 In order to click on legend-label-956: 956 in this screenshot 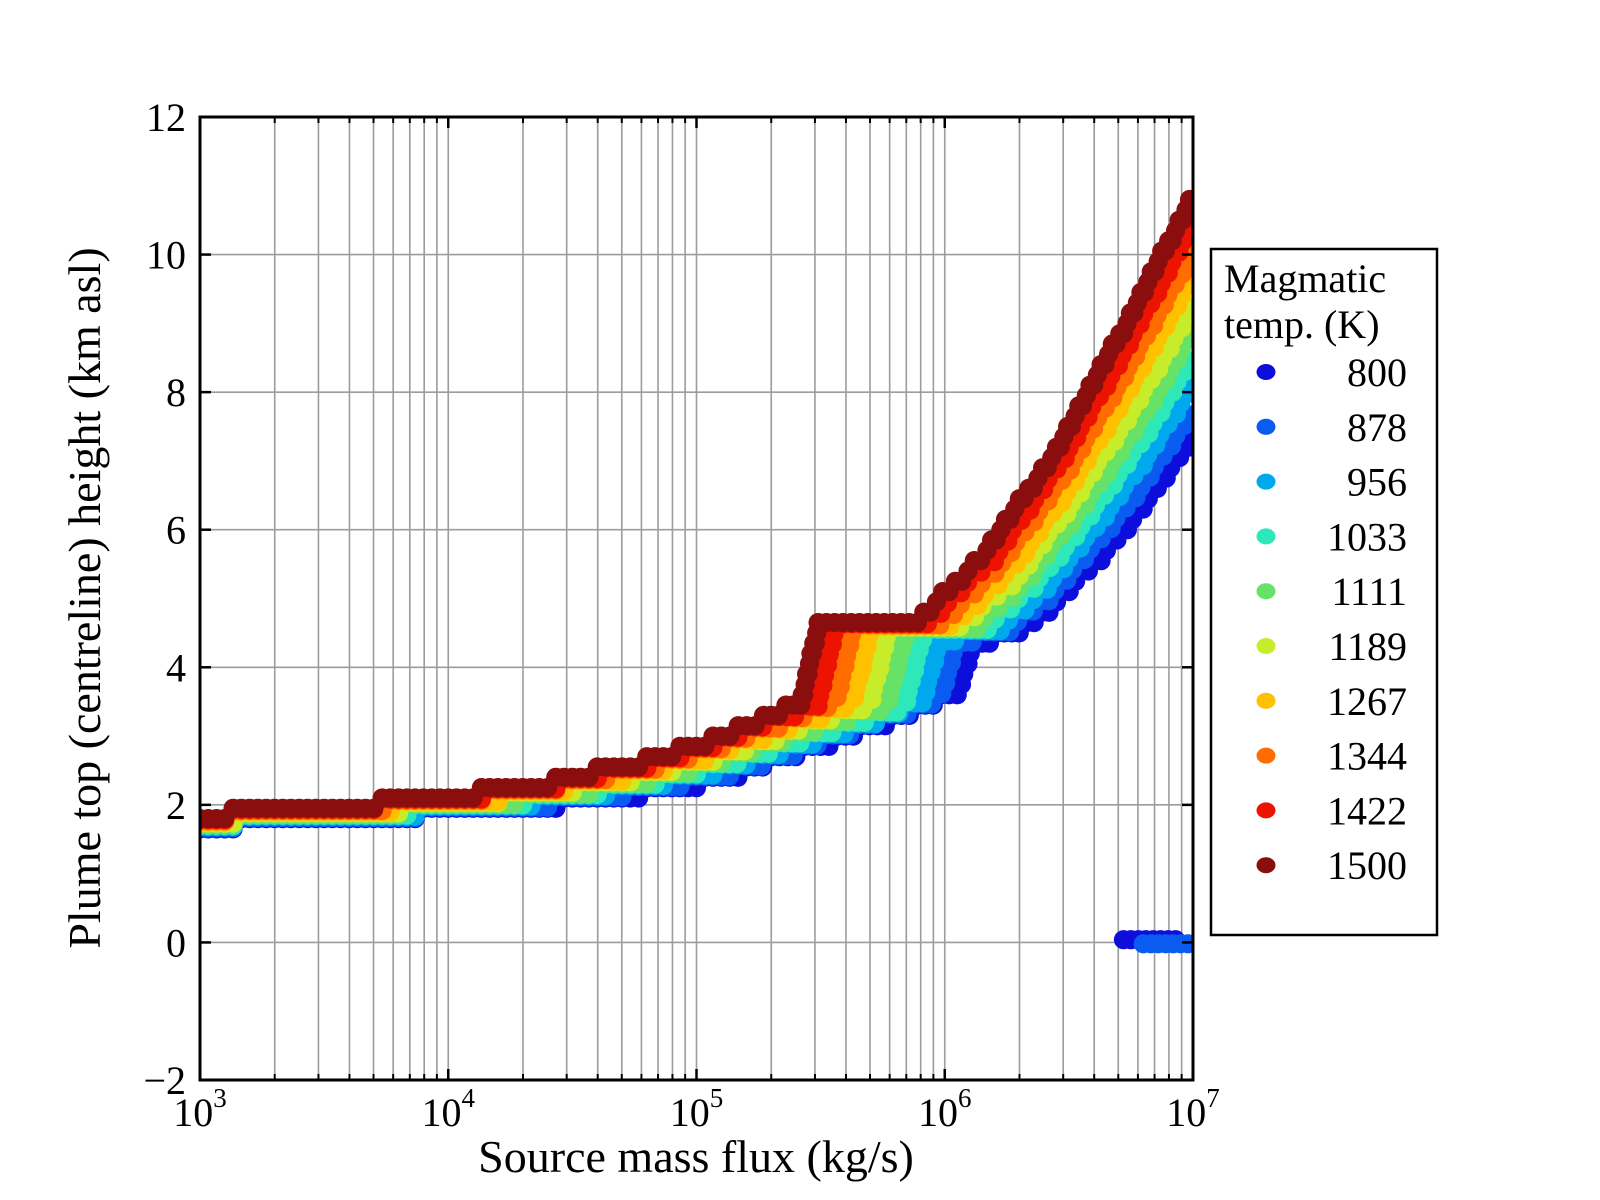, I will do `click(1377, 482)`.